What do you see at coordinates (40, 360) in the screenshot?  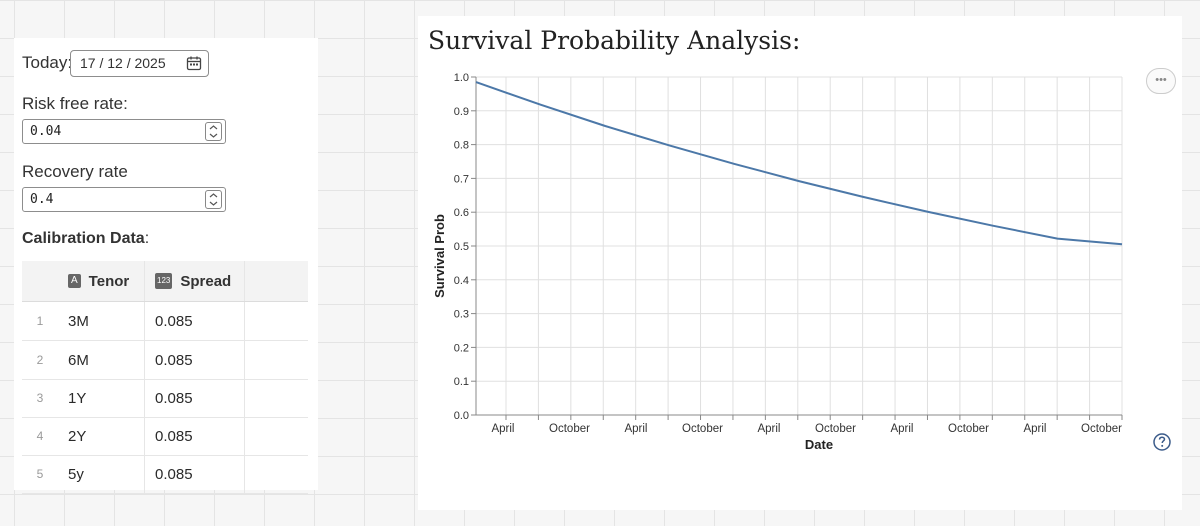 I see `row-index: 2` at bounding box center [40, 360].